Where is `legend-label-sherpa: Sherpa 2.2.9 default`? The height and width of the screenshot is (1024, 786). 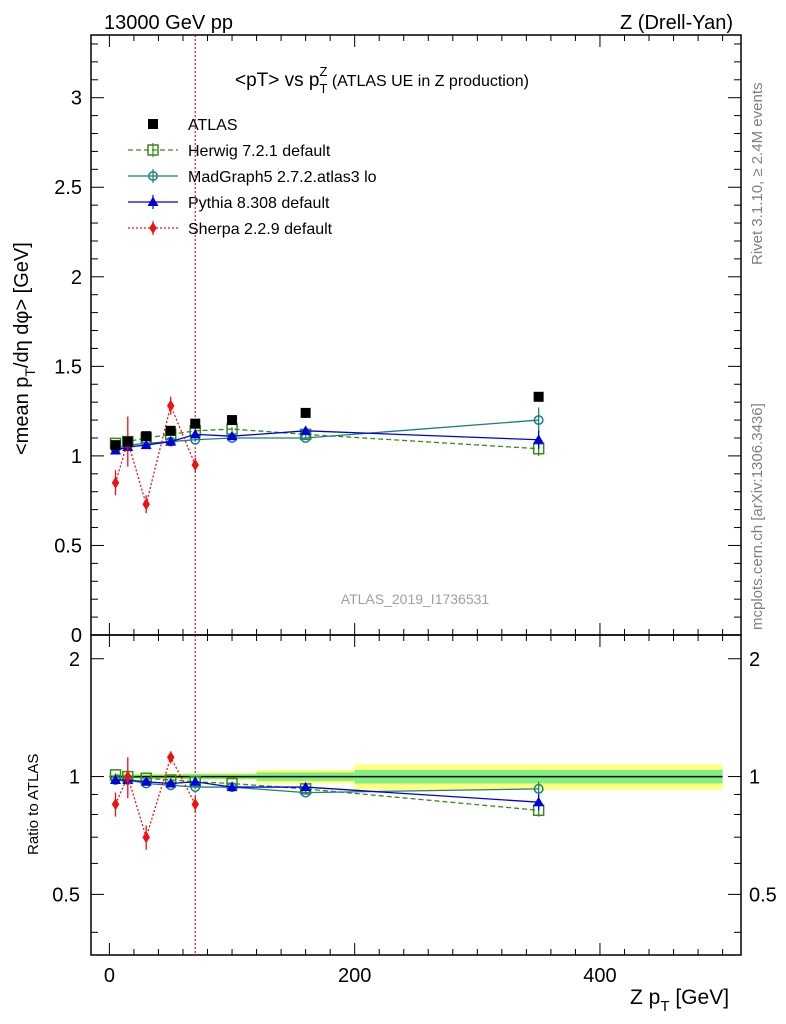 legend-label-sherpa: Sherpa 2.2.9 default is located at coordinates (260, 229).